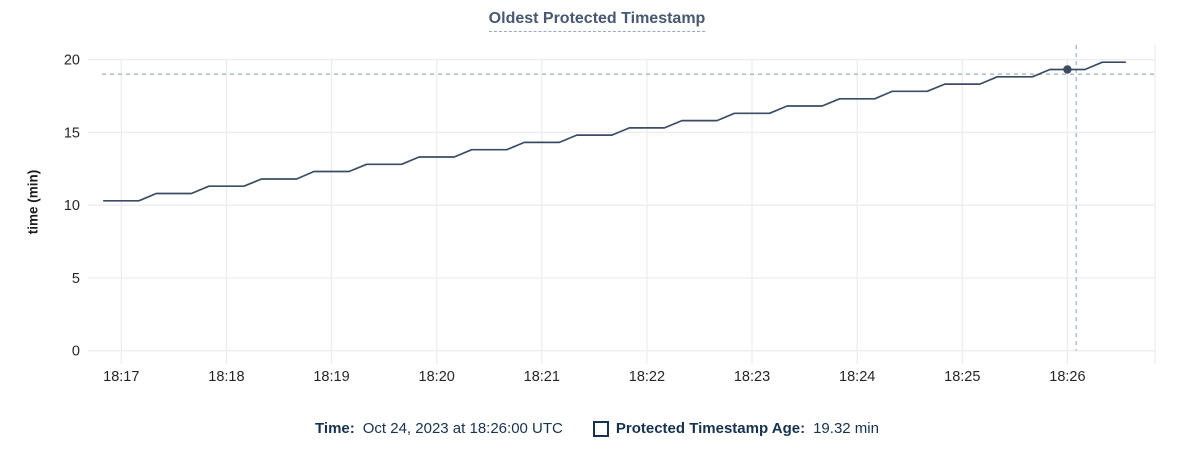  What do you see at coordinates (752, 377) in the screenshot?
I see `x-tick-label: 18:23` at bounding box center [752, 377].